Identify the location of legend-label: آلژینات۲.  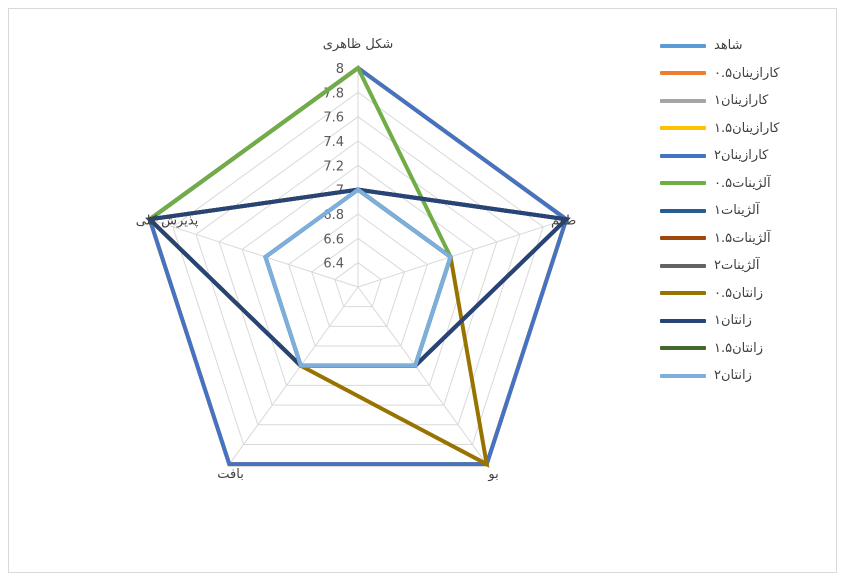
(737, 266).